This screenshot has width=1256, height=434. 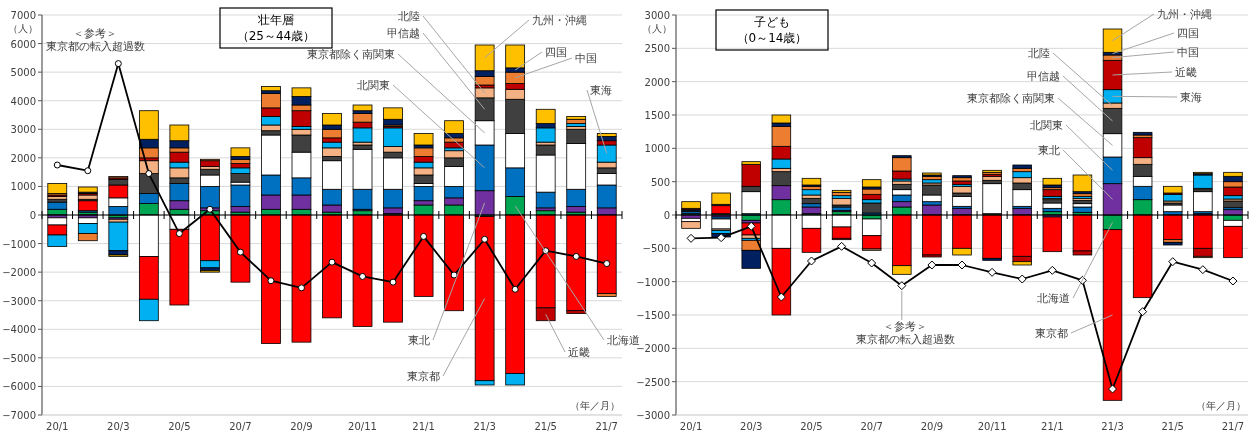 What do you see at coordinates (19, 415) in the screenshot?
I see `y-tick-label: −7000` at bounding box center [19, 415].